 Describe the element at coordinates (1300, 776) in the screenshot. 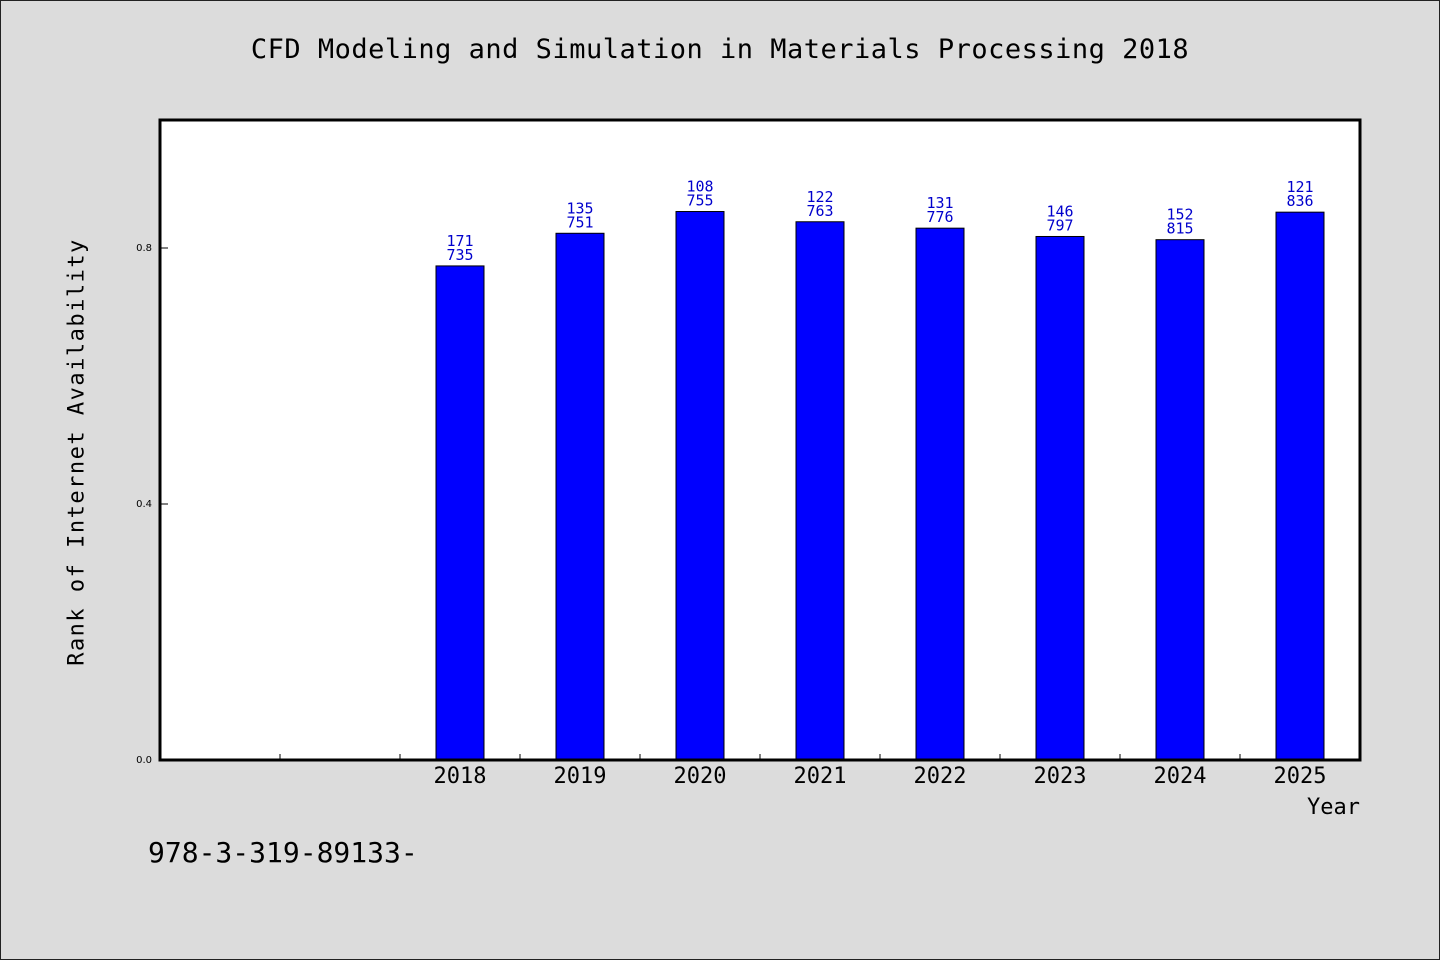

I see `x-tick-label-2025: 2025` at that location.